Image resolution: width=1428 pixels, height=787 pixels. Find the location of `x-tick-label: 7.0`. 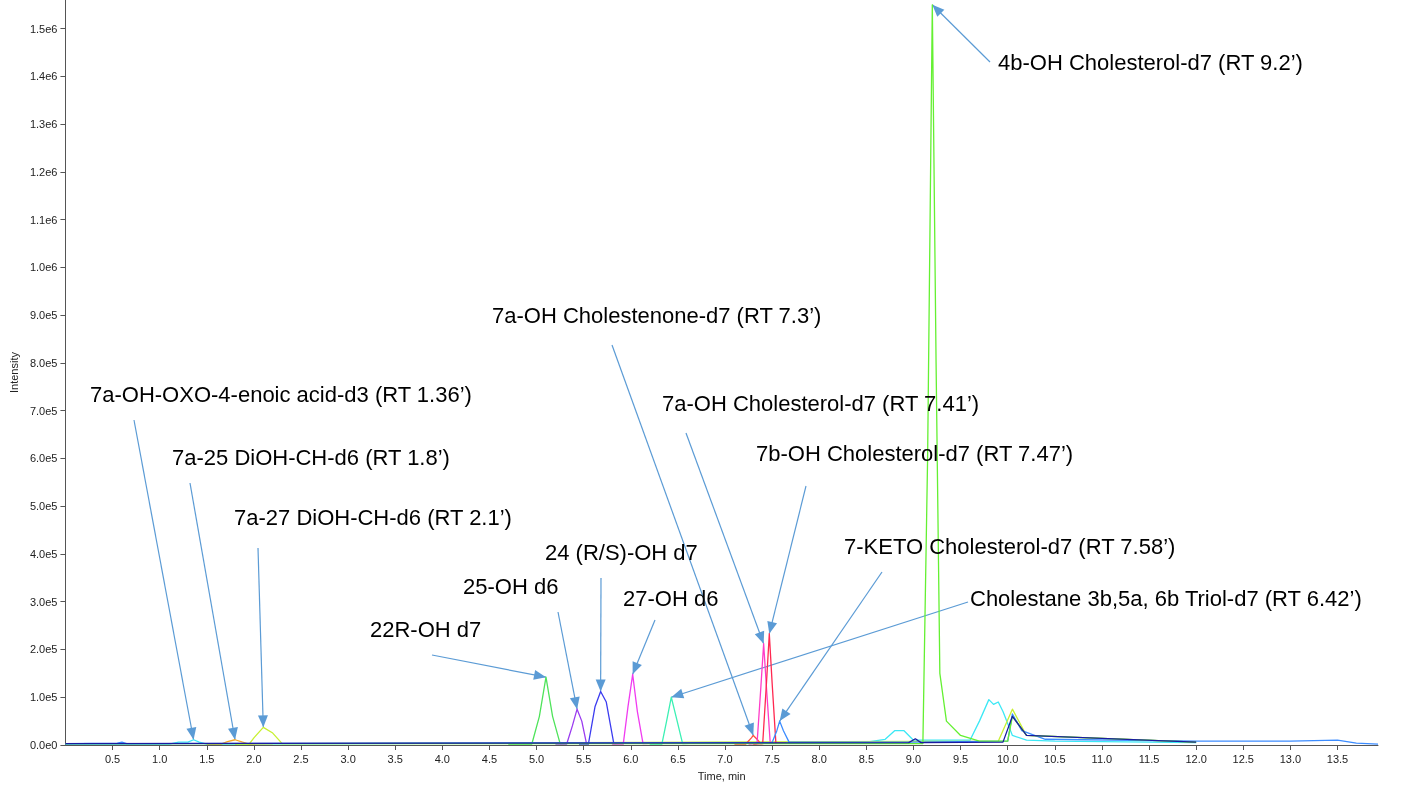

x-tick-label: 7.0 is located at coordinates (725, 758).